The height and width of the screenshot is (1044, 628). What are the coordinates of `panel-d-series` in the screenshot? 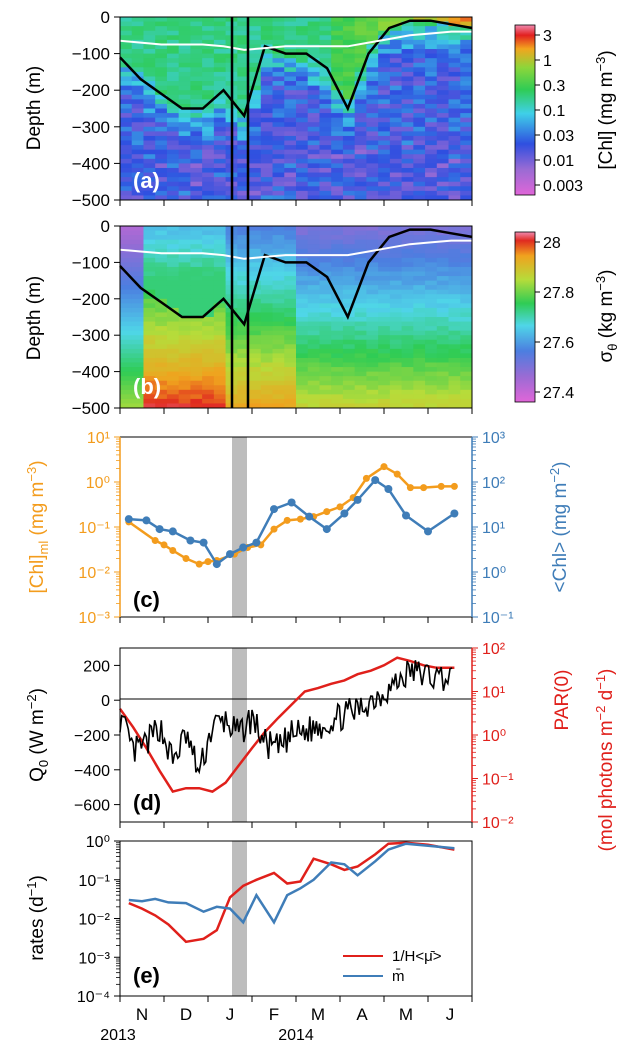 It's located at (286, 725).